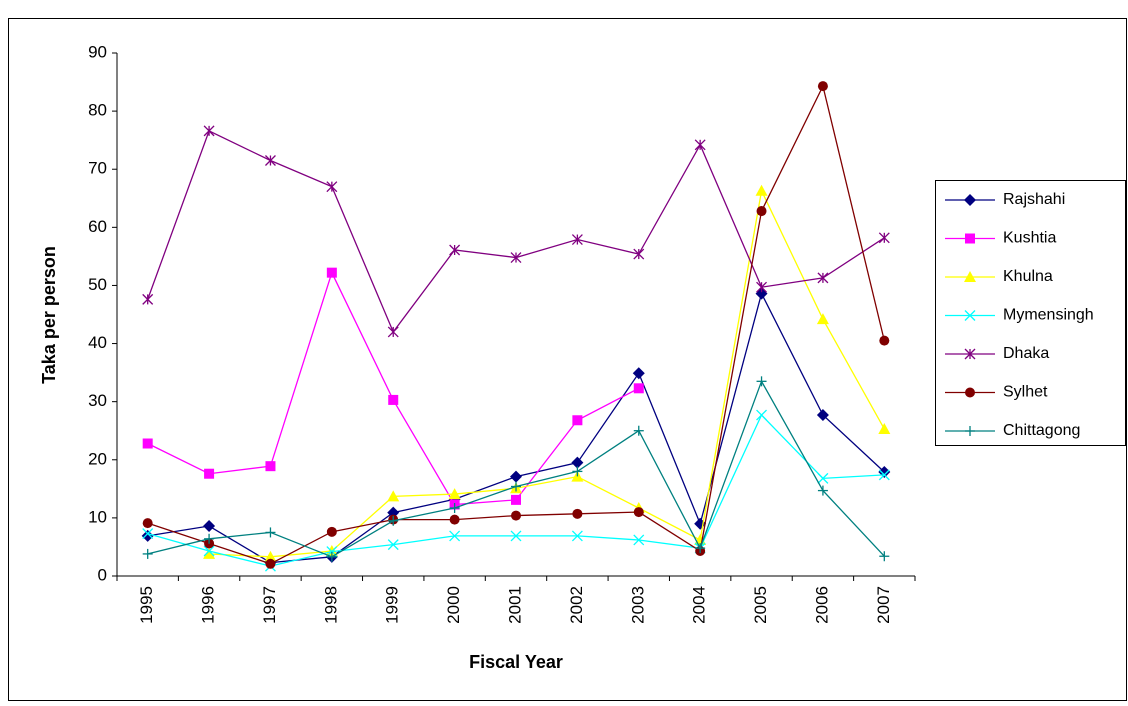 The width and height of the screenshot is (1128, 706). Describe the element at coordinates (392, 605) in the screenshot. I see `x-tick-label: 1999` at that location.